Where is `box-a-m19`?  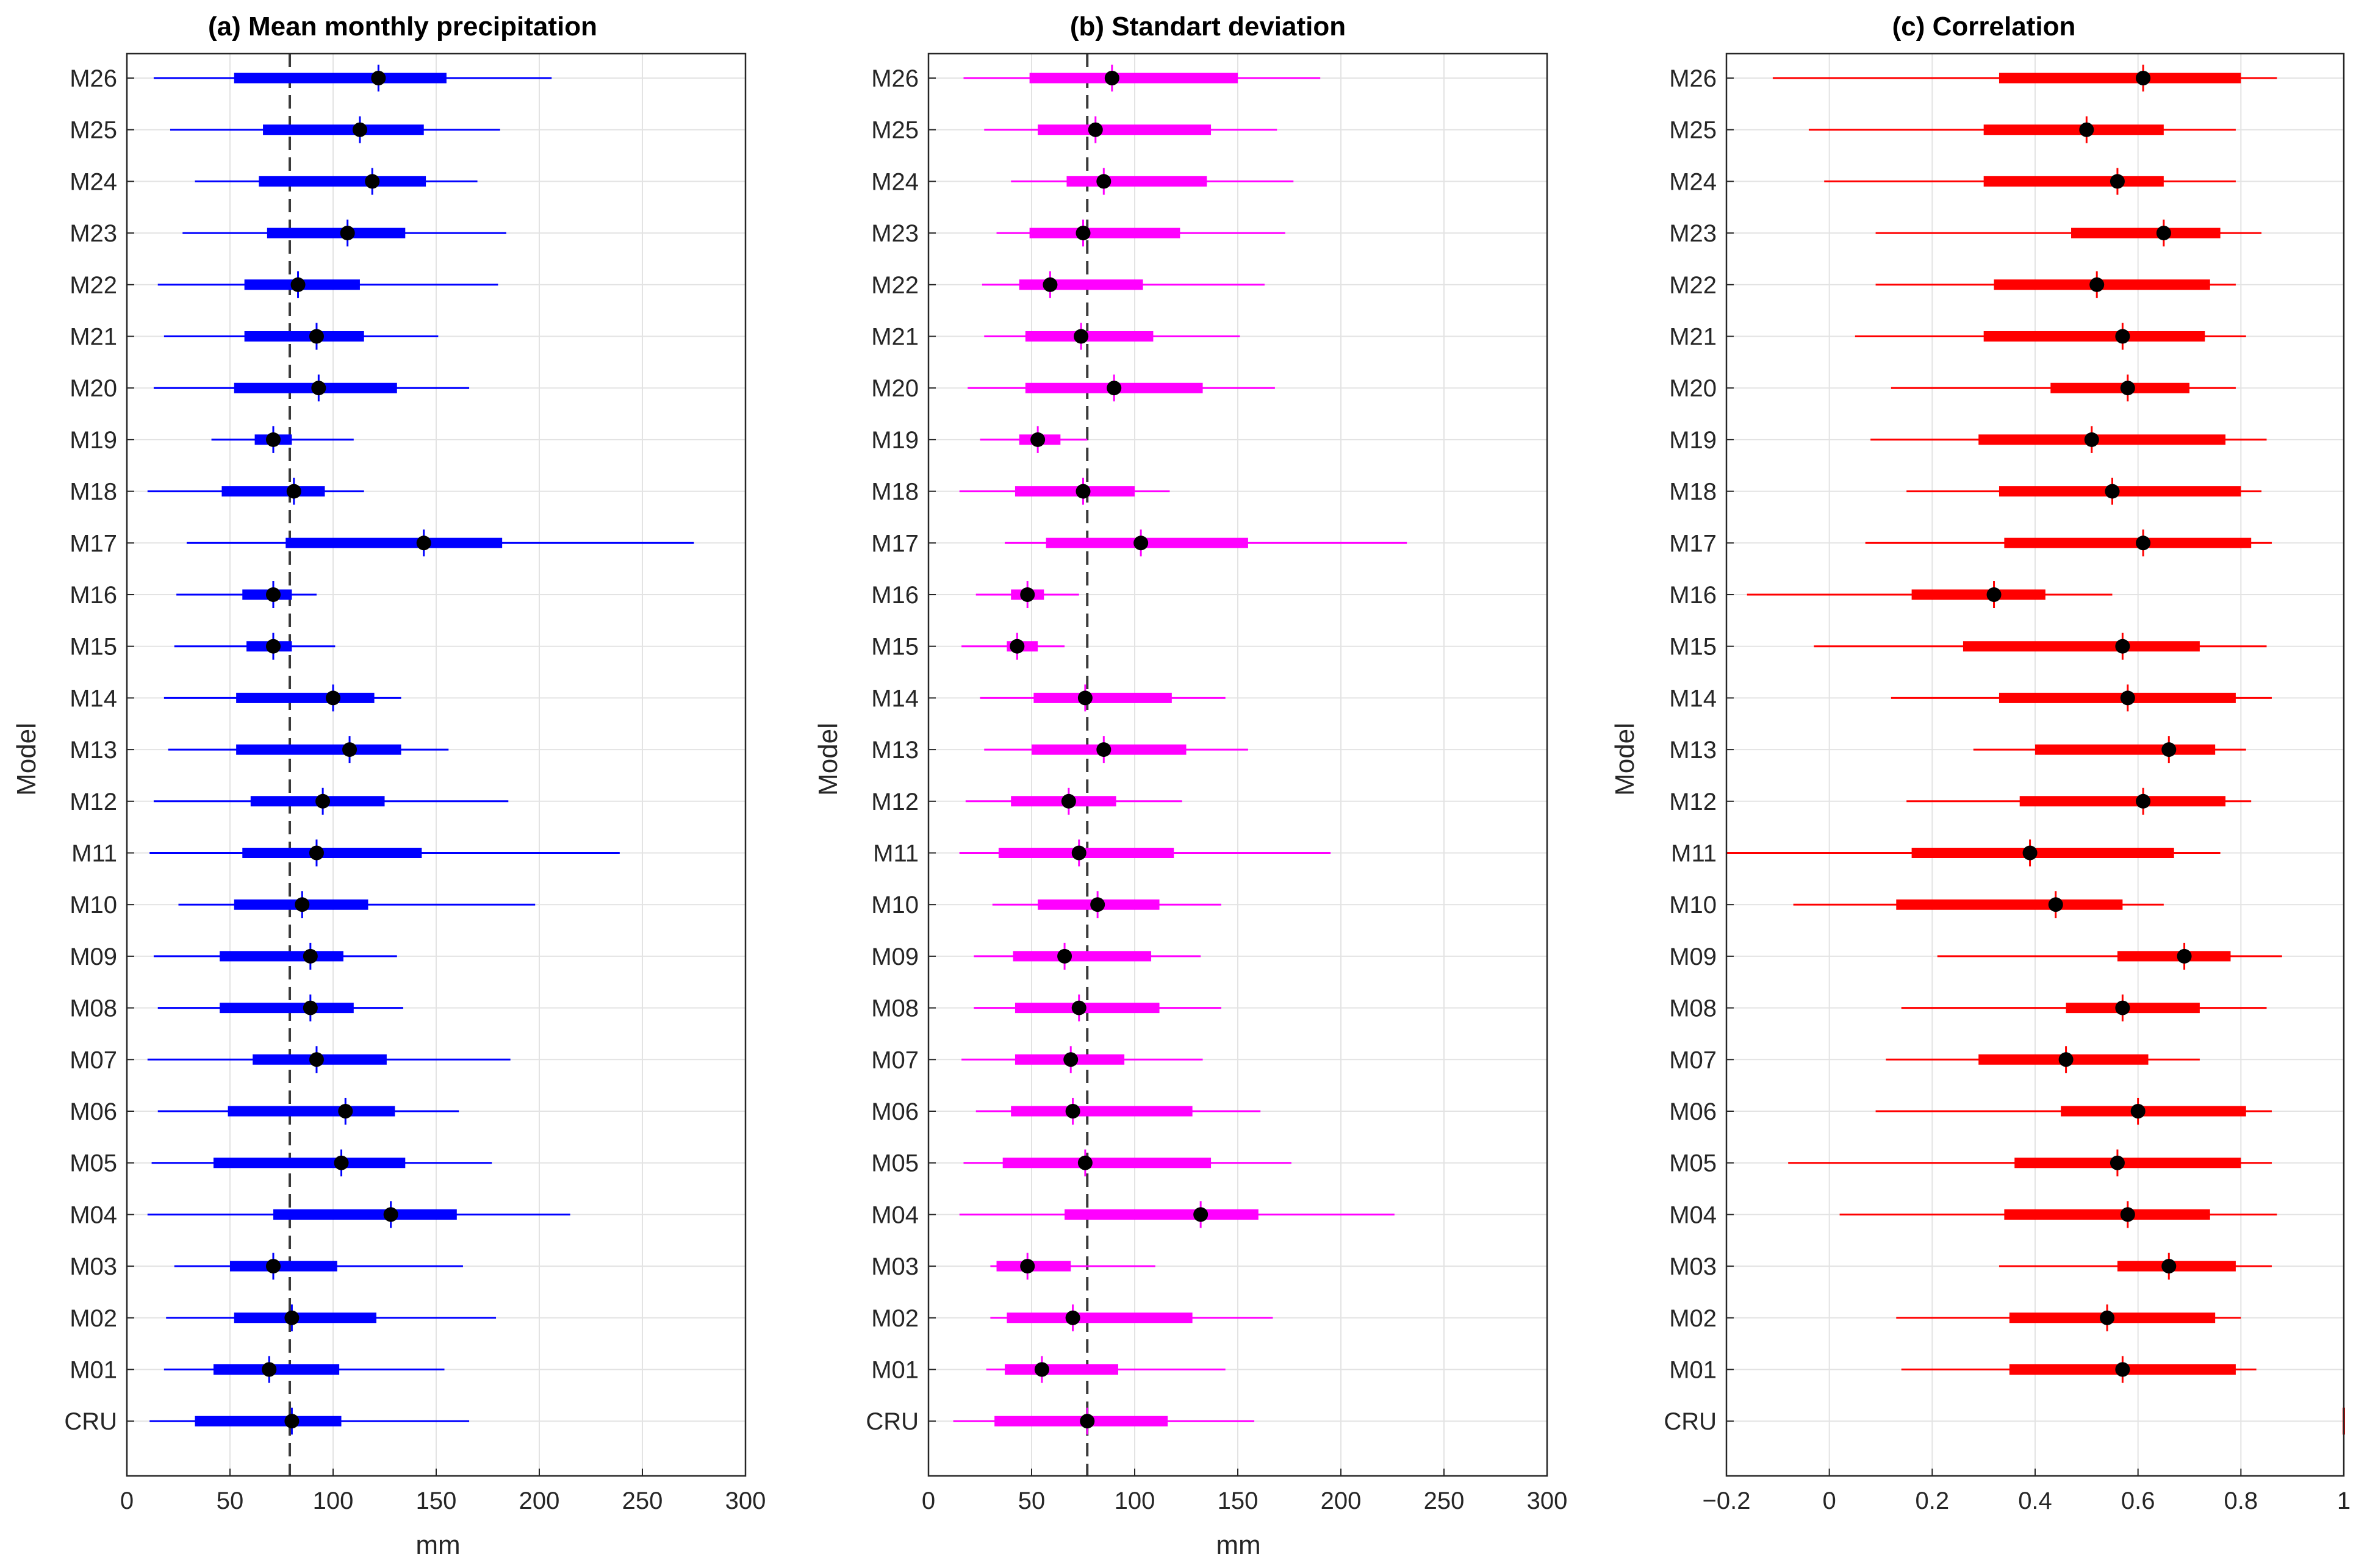 box-a-m19 is located at coordinates (282, 439).